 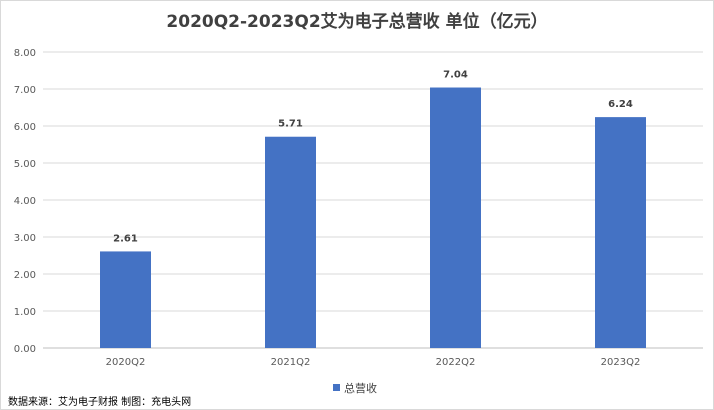 I want to click on x-tick-label: 2022Q2, so click(x=456, y=362).